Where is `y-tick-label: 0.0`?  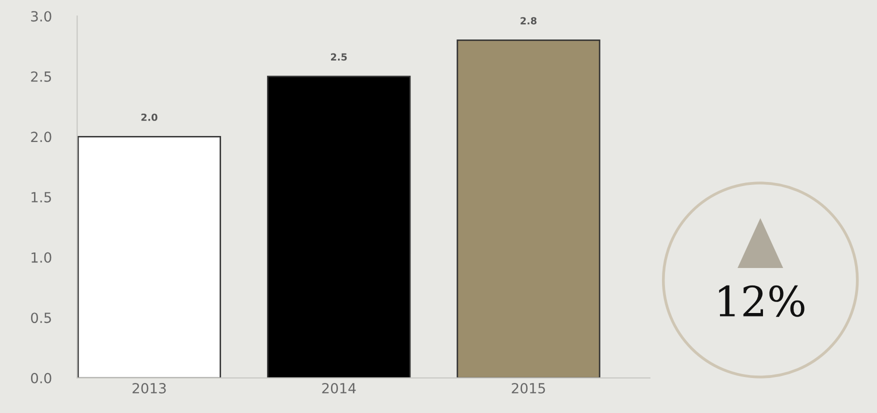 y-tick-label: 0.0 is located at coordinates (41, 378).